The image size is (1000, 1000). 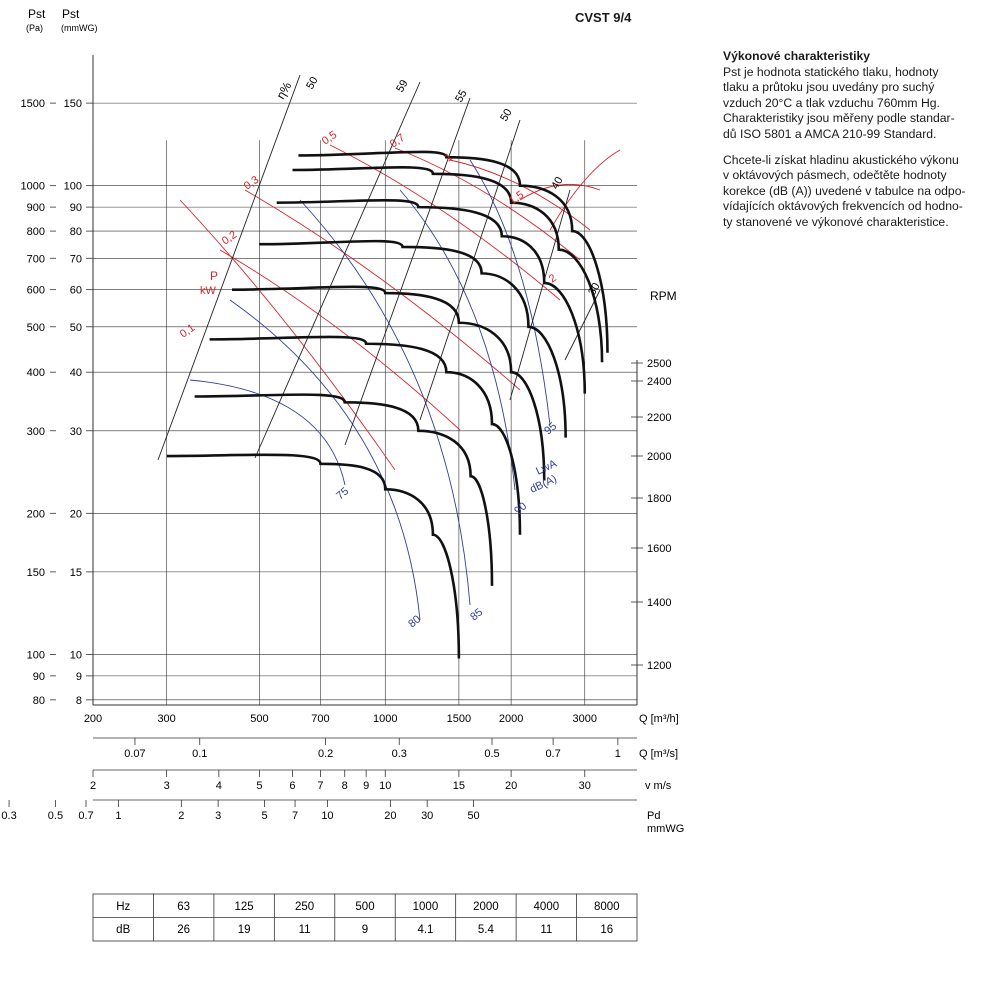 I want to click on power-line-label: 0,3, so click(x=251, y=183).